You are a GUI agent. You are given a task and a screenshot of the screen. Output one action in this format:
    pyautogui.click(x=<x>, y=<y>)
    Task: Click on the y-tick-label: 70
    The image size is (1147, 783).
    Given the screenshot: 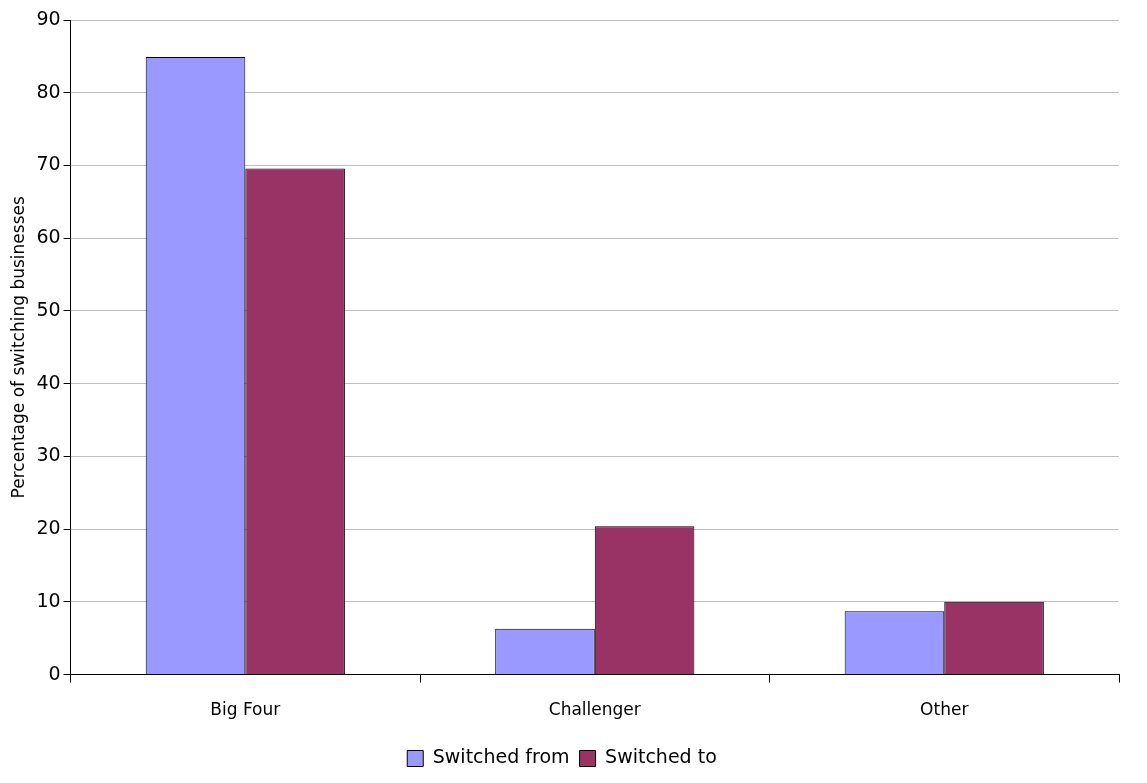 What is the action you would take?
    pyautogui.click(x=48, y=163)
    